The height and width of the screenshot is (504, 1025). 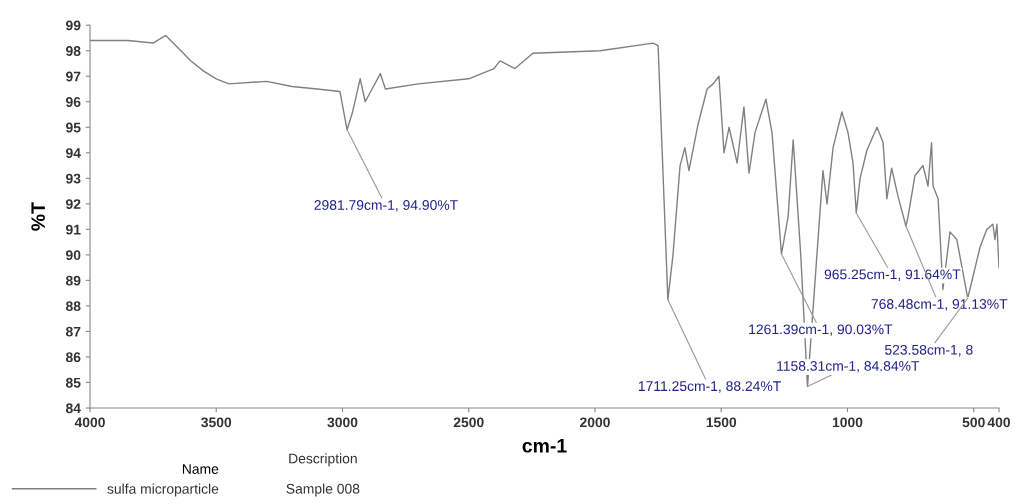 What do you see at coordinates (89, 422) in the screenshot?
I see `x-tick-label: 4000` at bounding box center [89, 422].